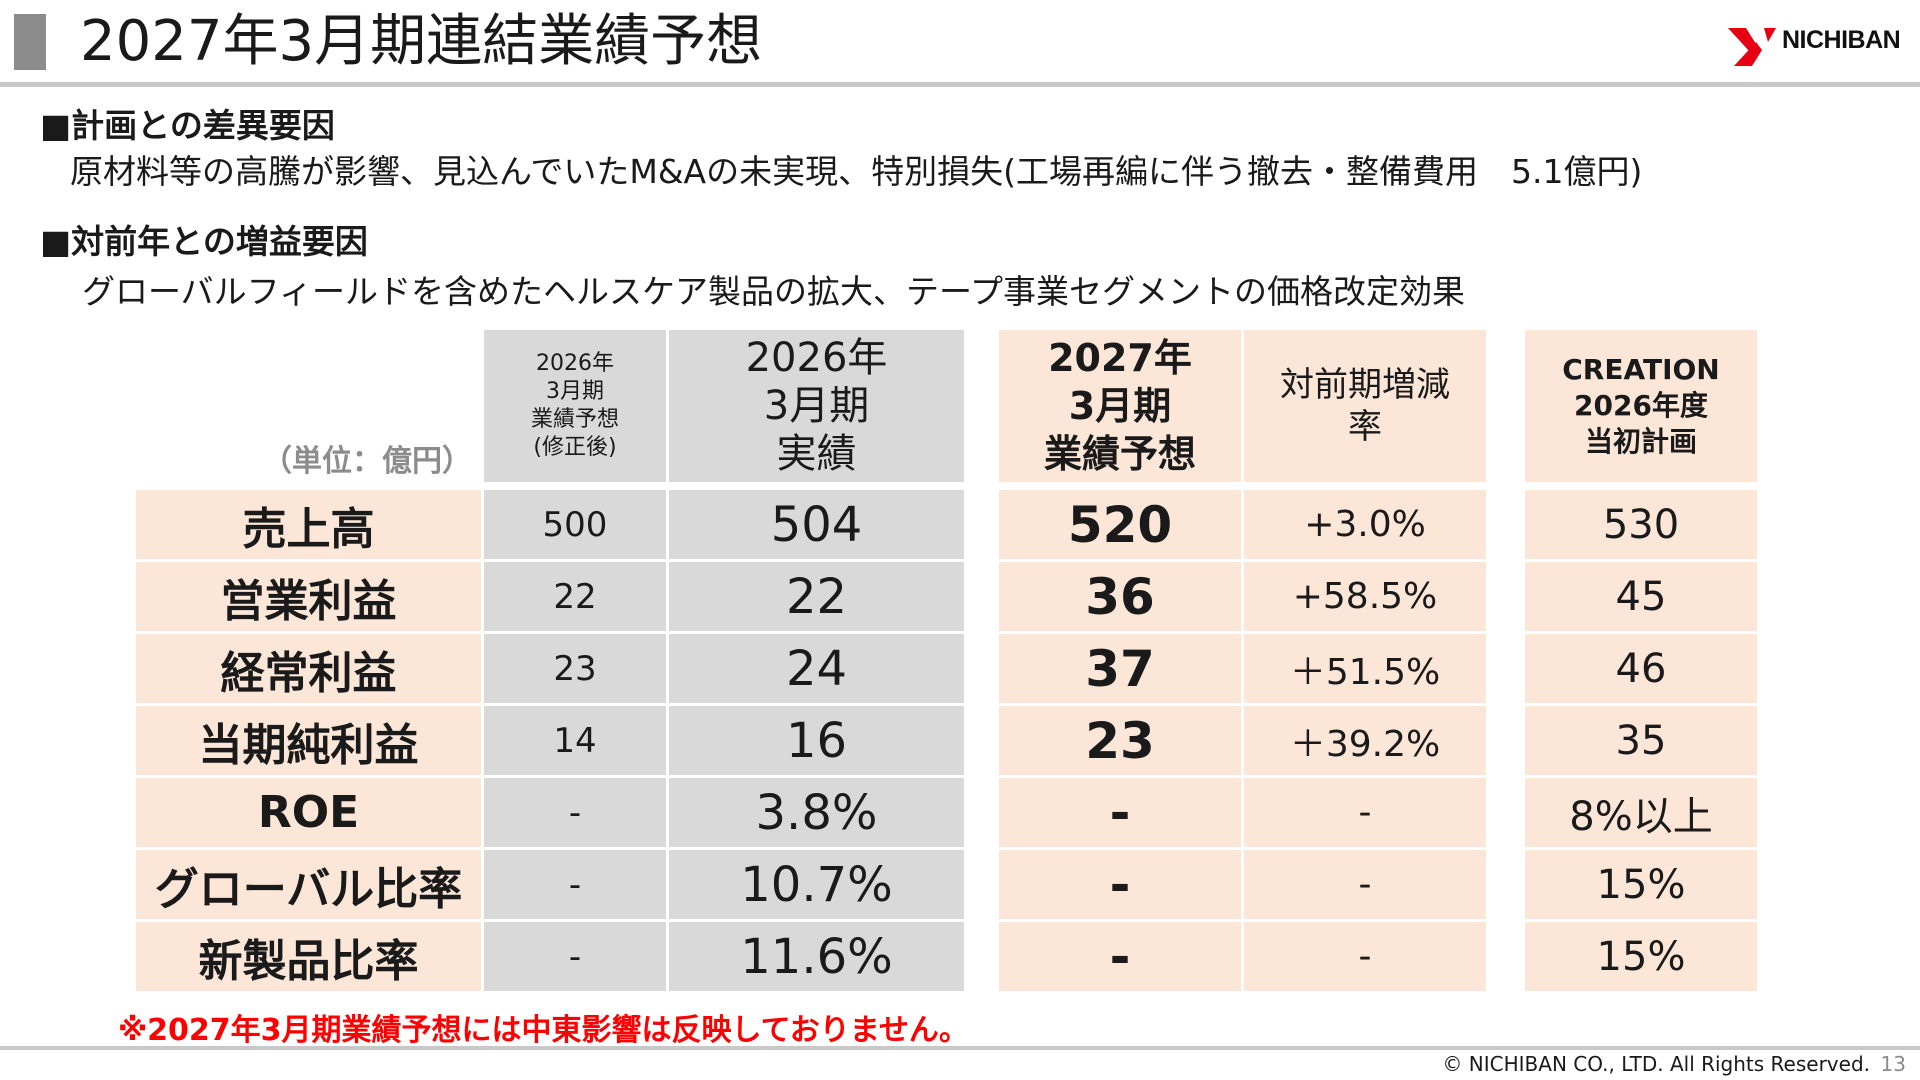 Image resolution: width=1920 pixels, height=1080 pixels. What do you see at coordinates (816, 884) in the screenshot?
I see `table-cell: 10.7%` at bounding box center [816, 884].